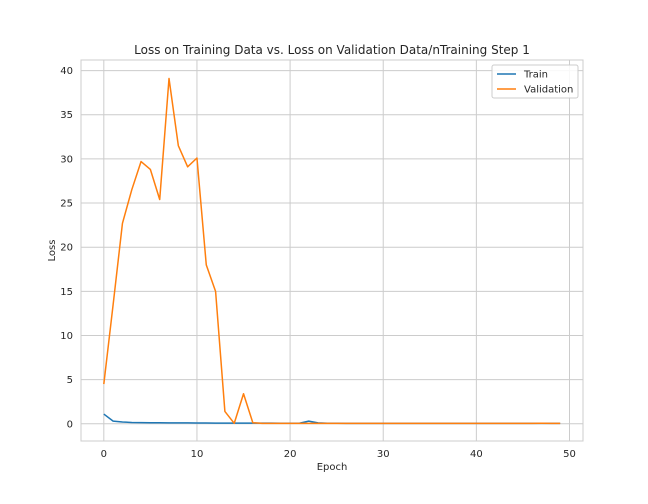 This screenshot has height=504, width=648. What do you see at coordinates (66, 71) in the screenshot?
I see `y-tick-label: 40` at bounding box center [66, 71].